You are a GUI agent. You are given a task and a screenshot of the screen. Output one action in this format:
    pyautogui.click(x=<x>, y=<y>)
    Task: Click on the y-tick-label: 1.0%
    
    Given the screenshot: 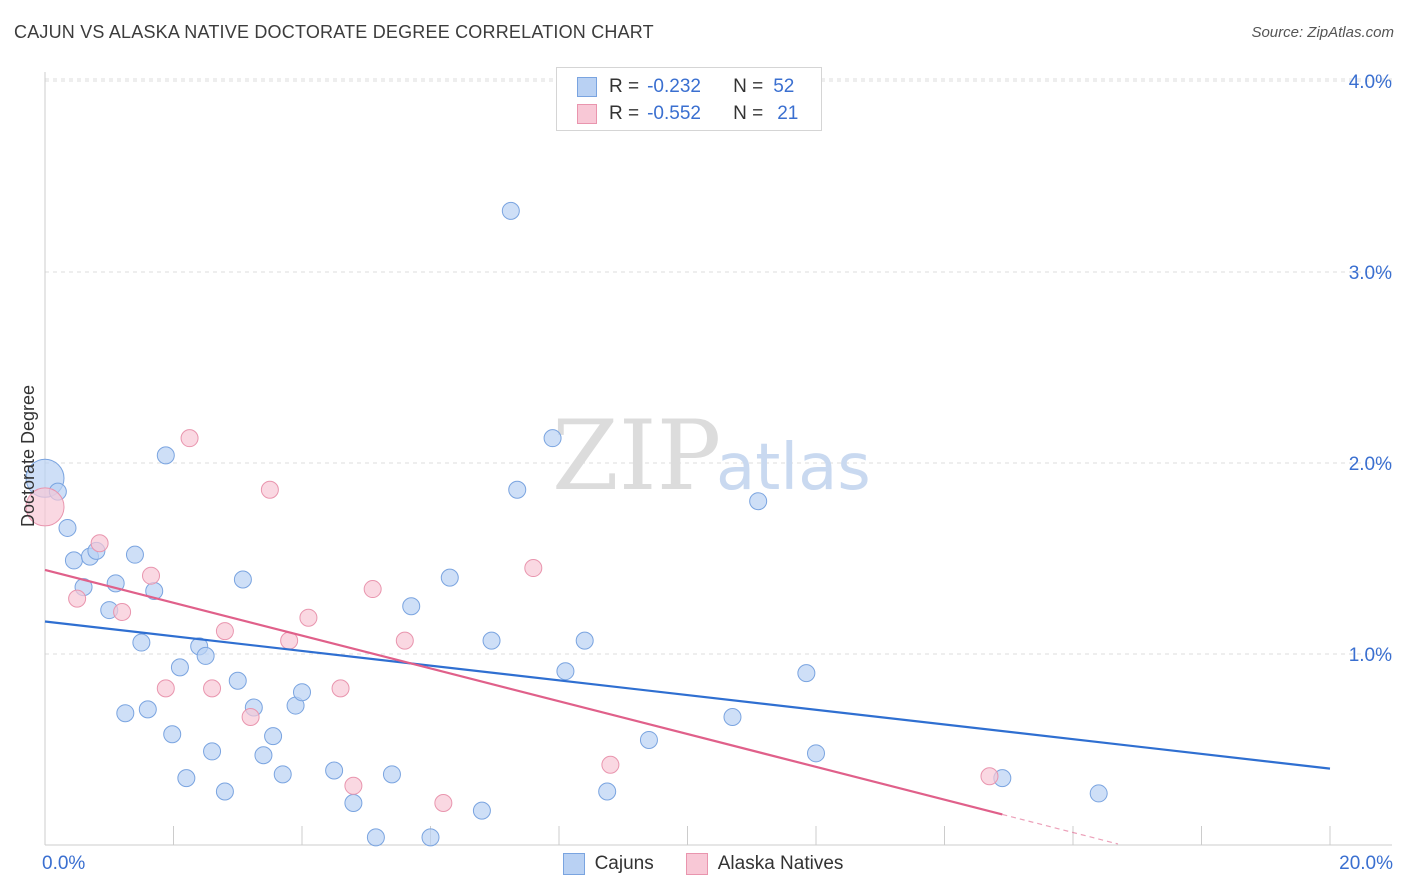 What is the action you would take?
    pyautogui.click(x=1370, y=655)
    